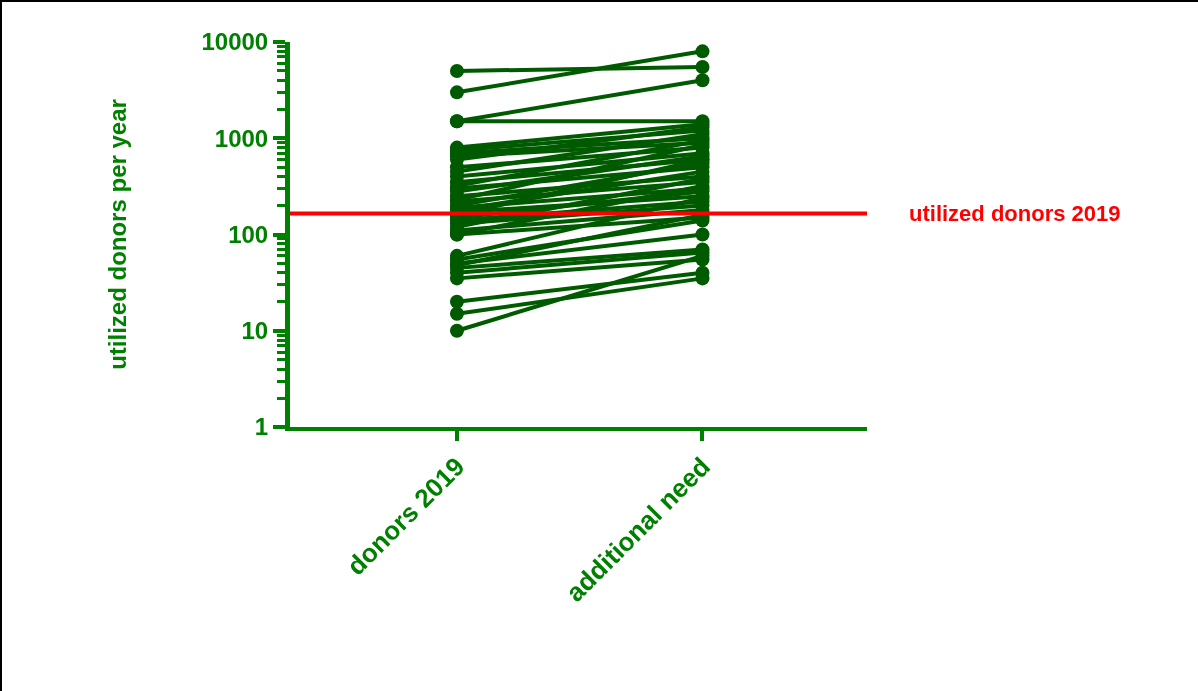 This screenshot has width=1198, height=691. What do you see at coordinates (1015, 213) in the screenshot?
I see `ref-line-label: utilized donors 2019` at bounding box center [1015, 213].